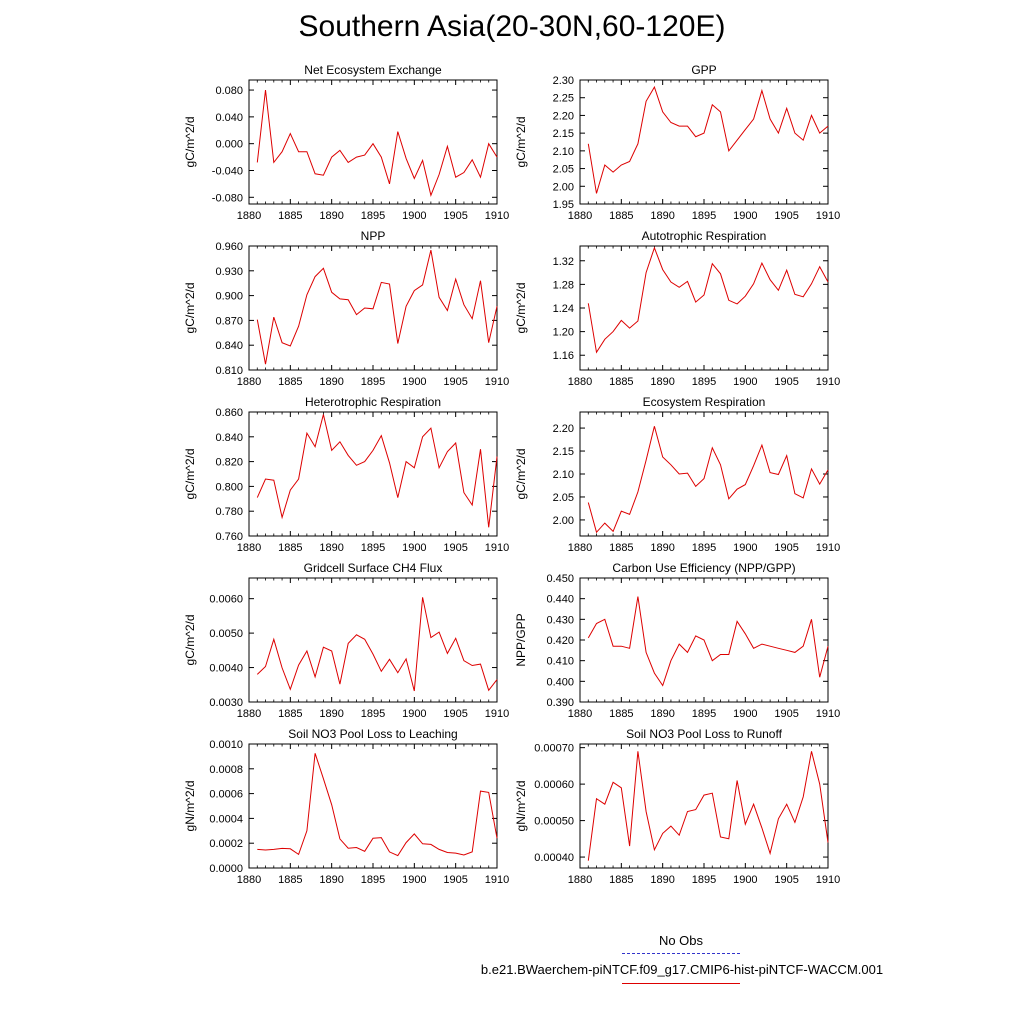 The image size is (1024, 1024). What do you see at coordinates (554, 785) in the screenshot?
I see `y-tick-label: 0.00060` at bounding box center [554, 785].